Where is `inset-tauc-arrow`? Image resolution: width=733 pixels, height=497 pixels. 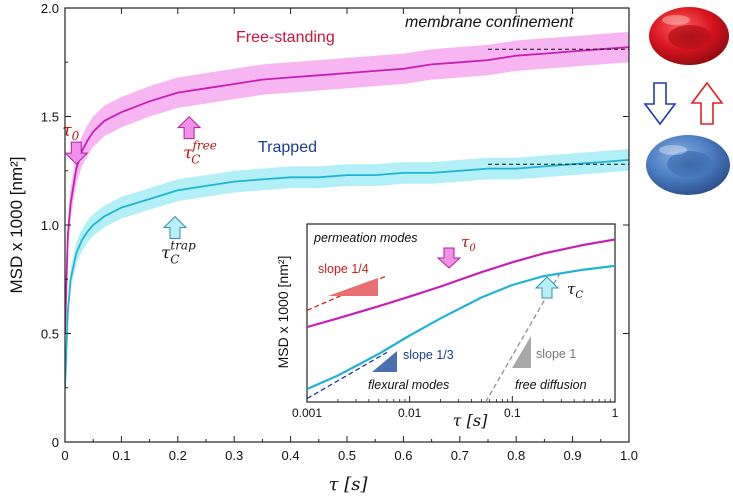 inset-tauc-arrow is located at coordinates (547, 287).